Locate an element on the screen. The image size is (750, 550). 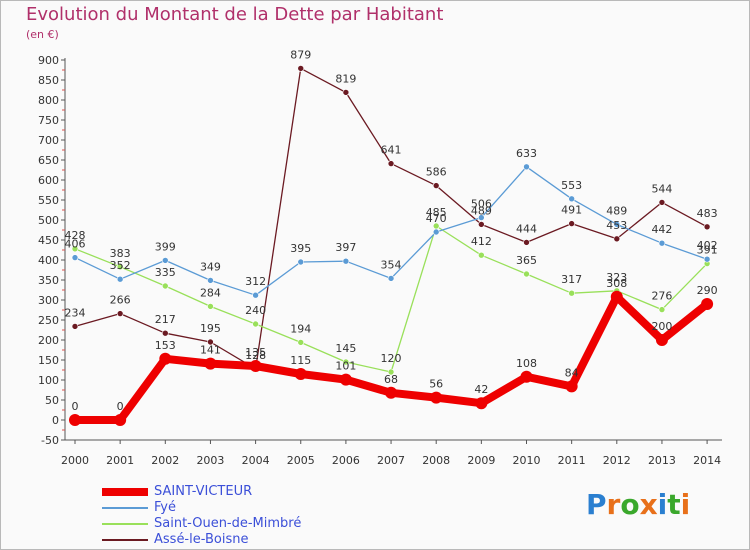
data-label: 442 is located at coordinates (661, 229).